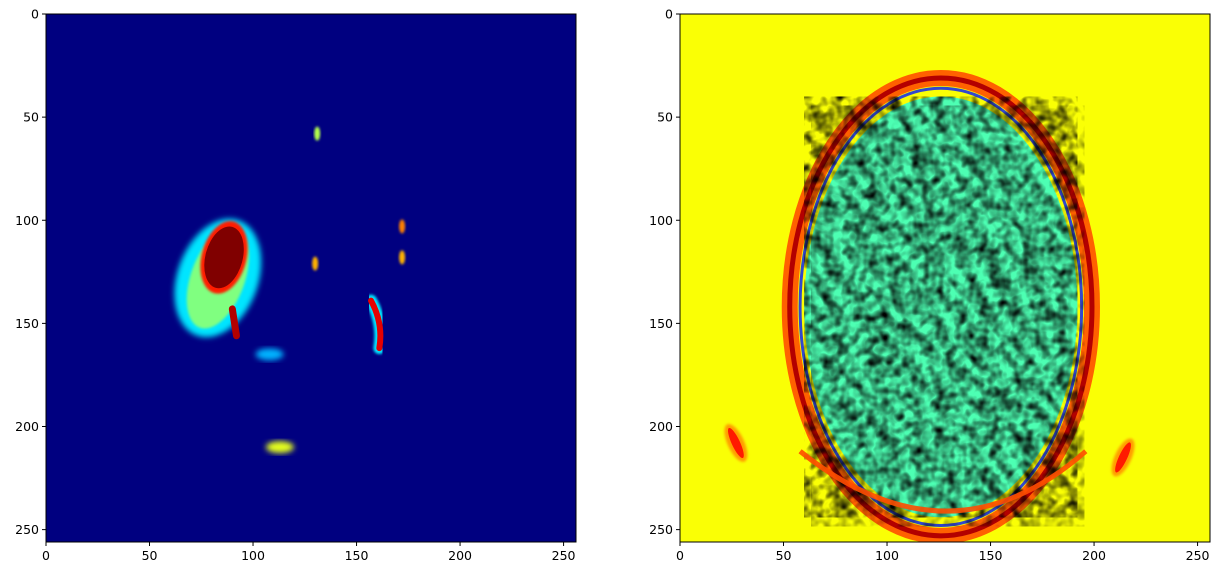 This screenshot has height=576, width=1220. Describe the element at coordinates (735, 443) in the screenshot. I see `heatmap-region-ear-2-core` at that location.